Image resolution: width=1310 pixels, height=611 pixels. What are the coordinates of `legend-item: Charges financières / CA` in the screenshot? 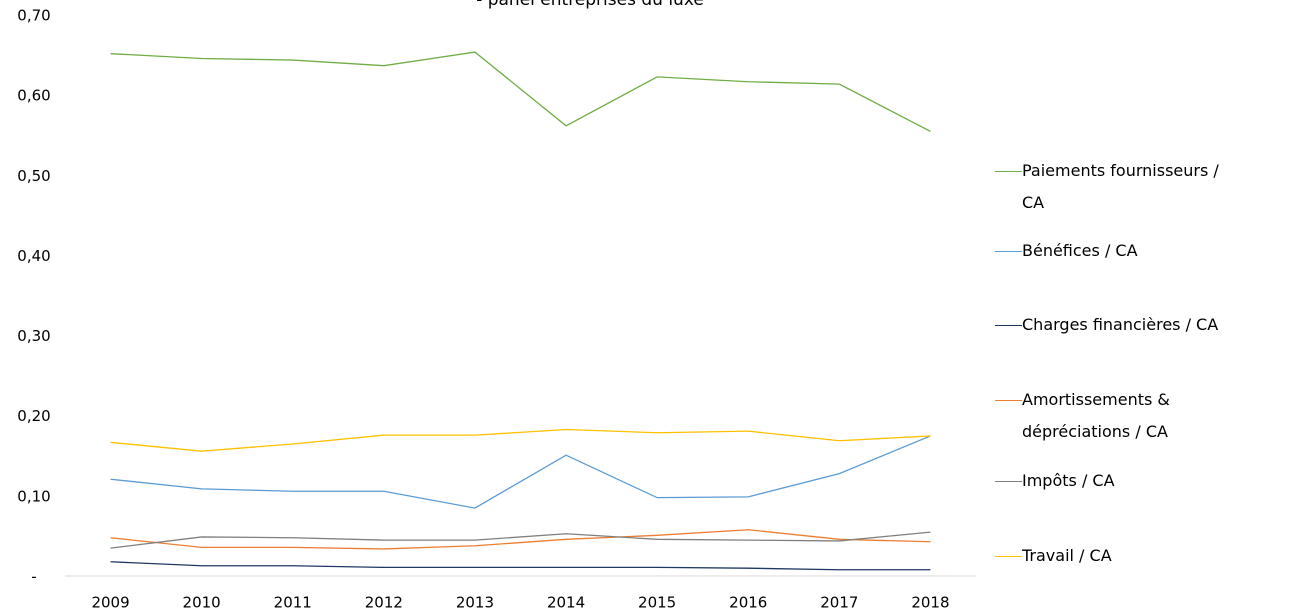 It's located at (1145, 325).